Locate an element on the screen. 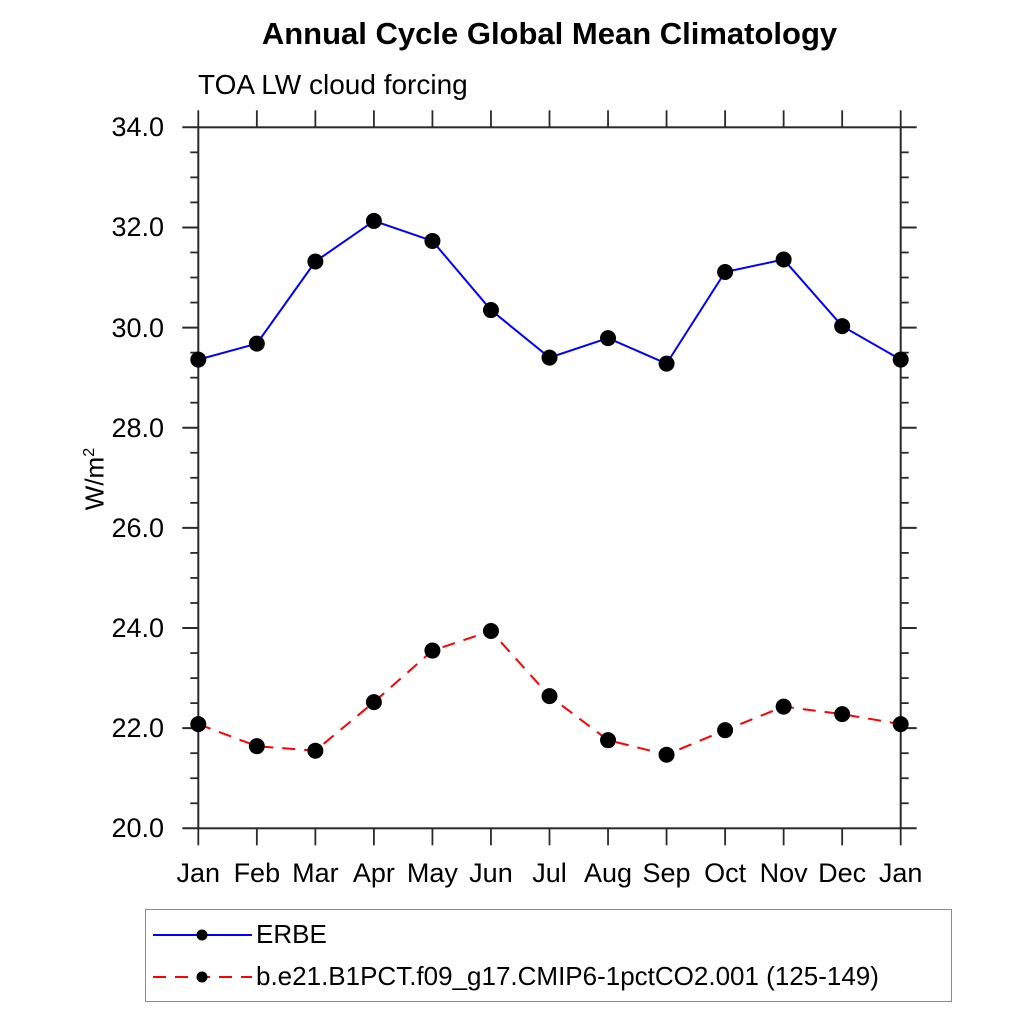 The width and height of the screenshot is (1024, 1024). x-tick-label: Sep is located at coordinates (666, 873).